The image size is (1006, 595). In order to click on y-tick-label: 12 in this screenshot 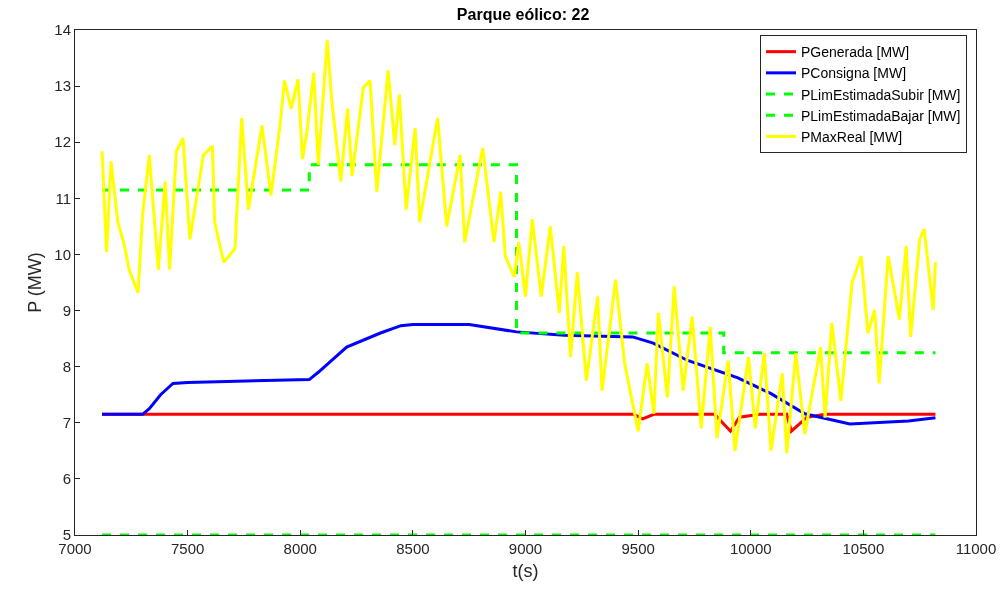, I will do `click(62, 142)`.